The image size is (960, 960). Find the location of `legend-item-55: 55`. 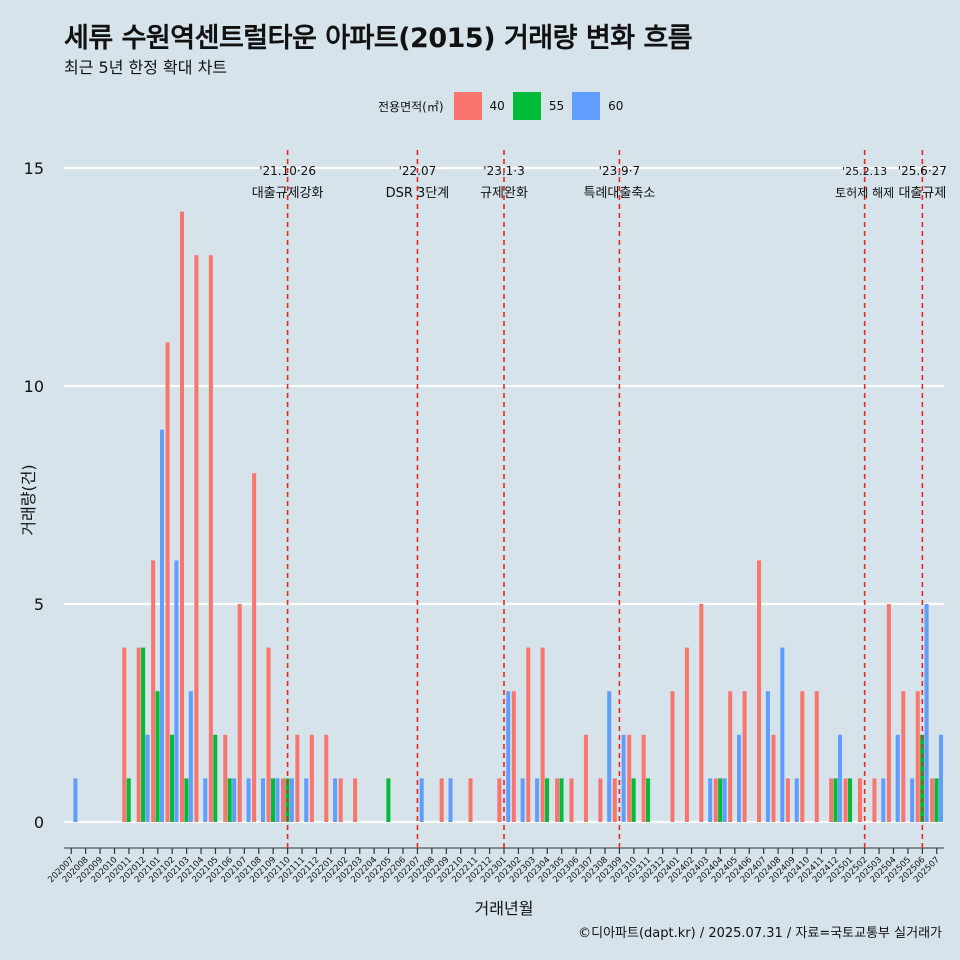

legend-item-55: 55 is located at coordinates (538, 106).